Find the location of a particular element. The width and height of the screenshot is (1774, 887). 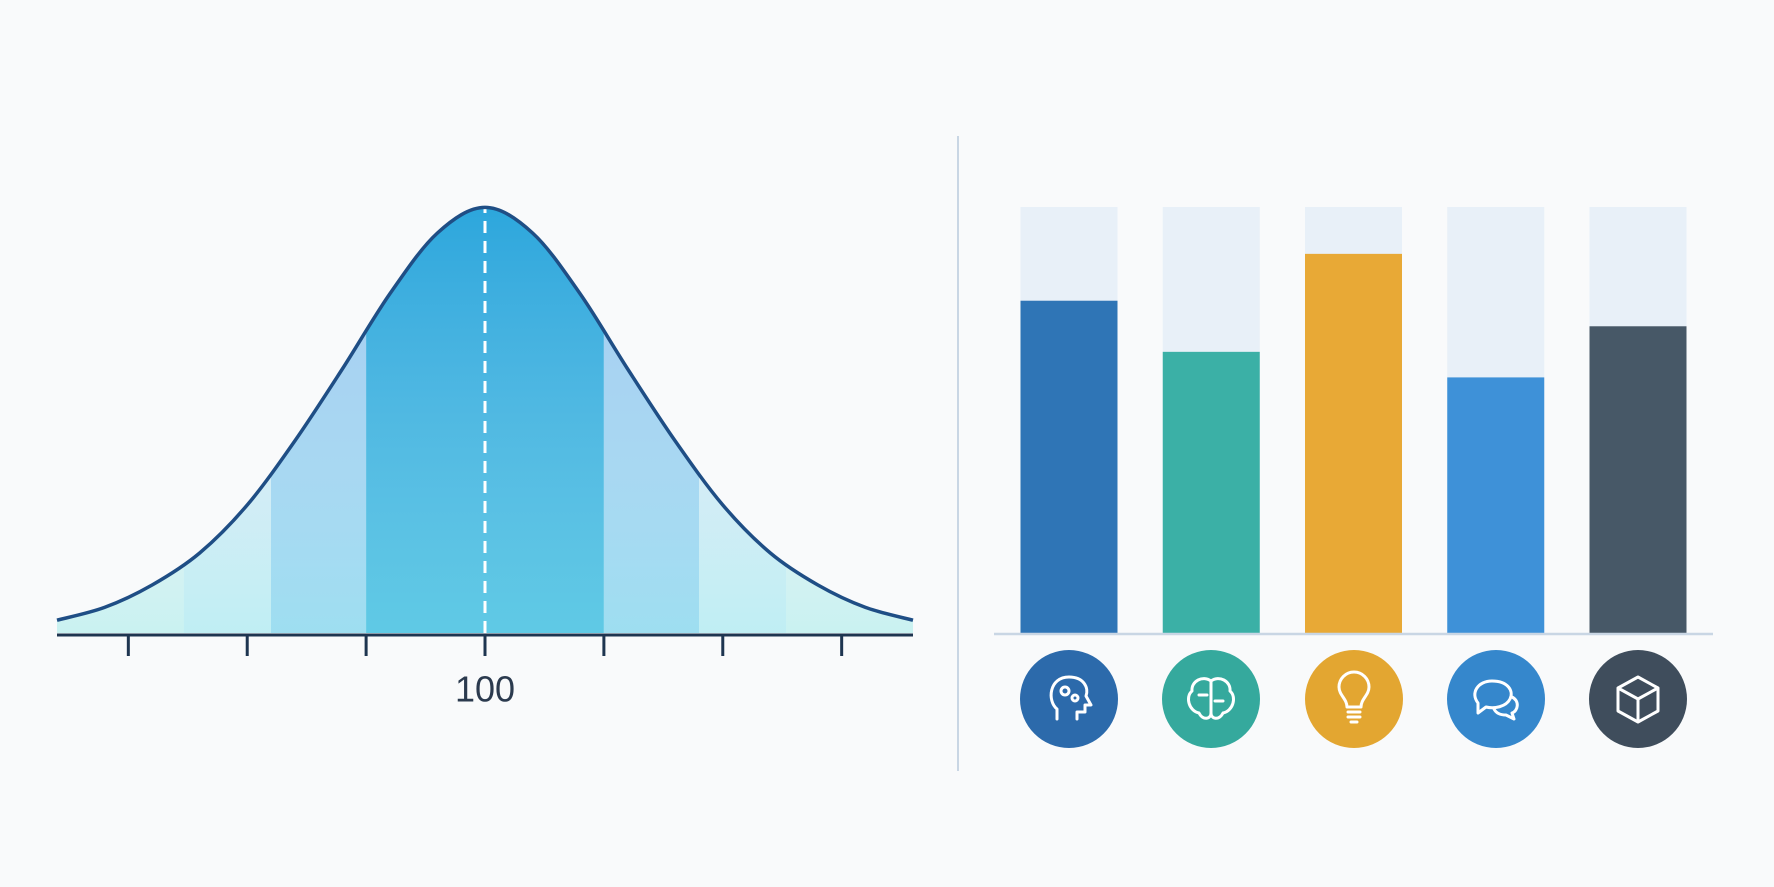

icon-brain is located at coordinates (1211, 699).